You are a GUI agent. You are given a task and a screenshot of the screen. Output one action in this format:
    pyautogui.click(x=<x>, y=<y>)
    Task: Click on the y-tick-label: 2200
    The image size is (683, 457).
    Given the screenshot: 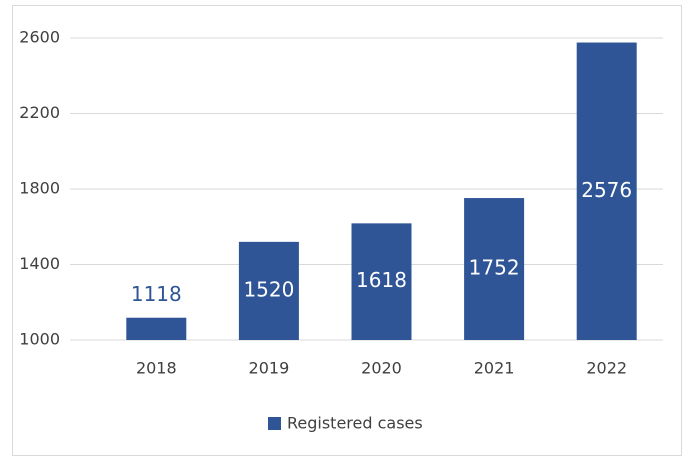 What is the action you would take?
    pyautogui.click(x=39, y=112)
    